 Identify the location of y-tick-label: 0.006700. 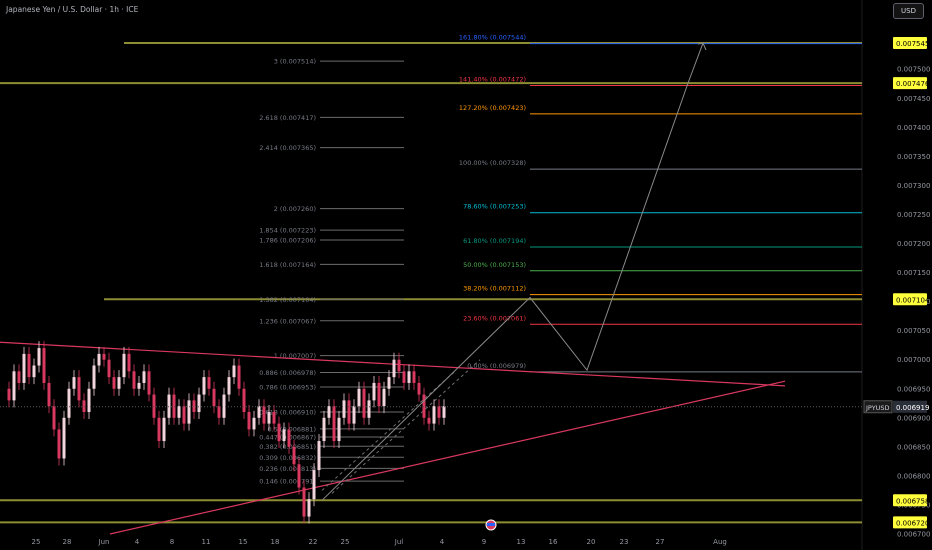
(913, 535).